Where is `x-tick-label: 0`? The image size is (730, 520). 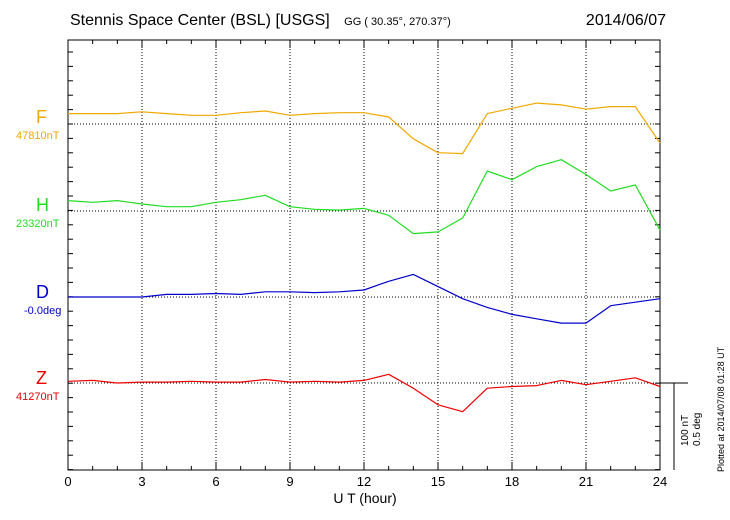 x-tick-label: 0 is located at coordinates (68, 481).